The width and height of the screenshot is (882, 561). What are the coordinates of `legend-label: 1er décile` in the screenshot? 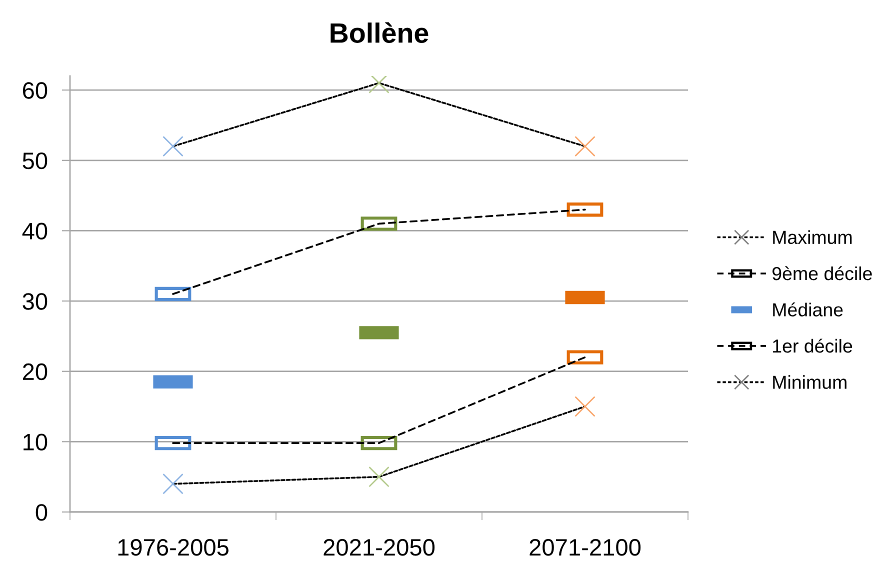 It's located at (812, 345).